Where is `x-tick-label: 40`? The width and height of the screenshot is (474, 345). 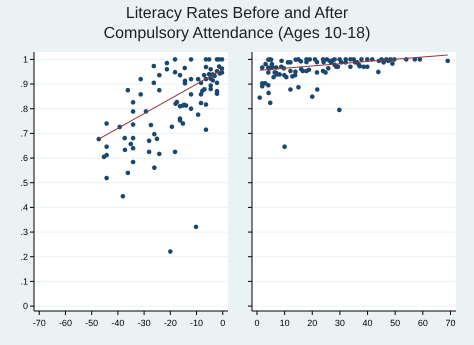 x-tick-label: 40 is located at coordinates (367, 323).